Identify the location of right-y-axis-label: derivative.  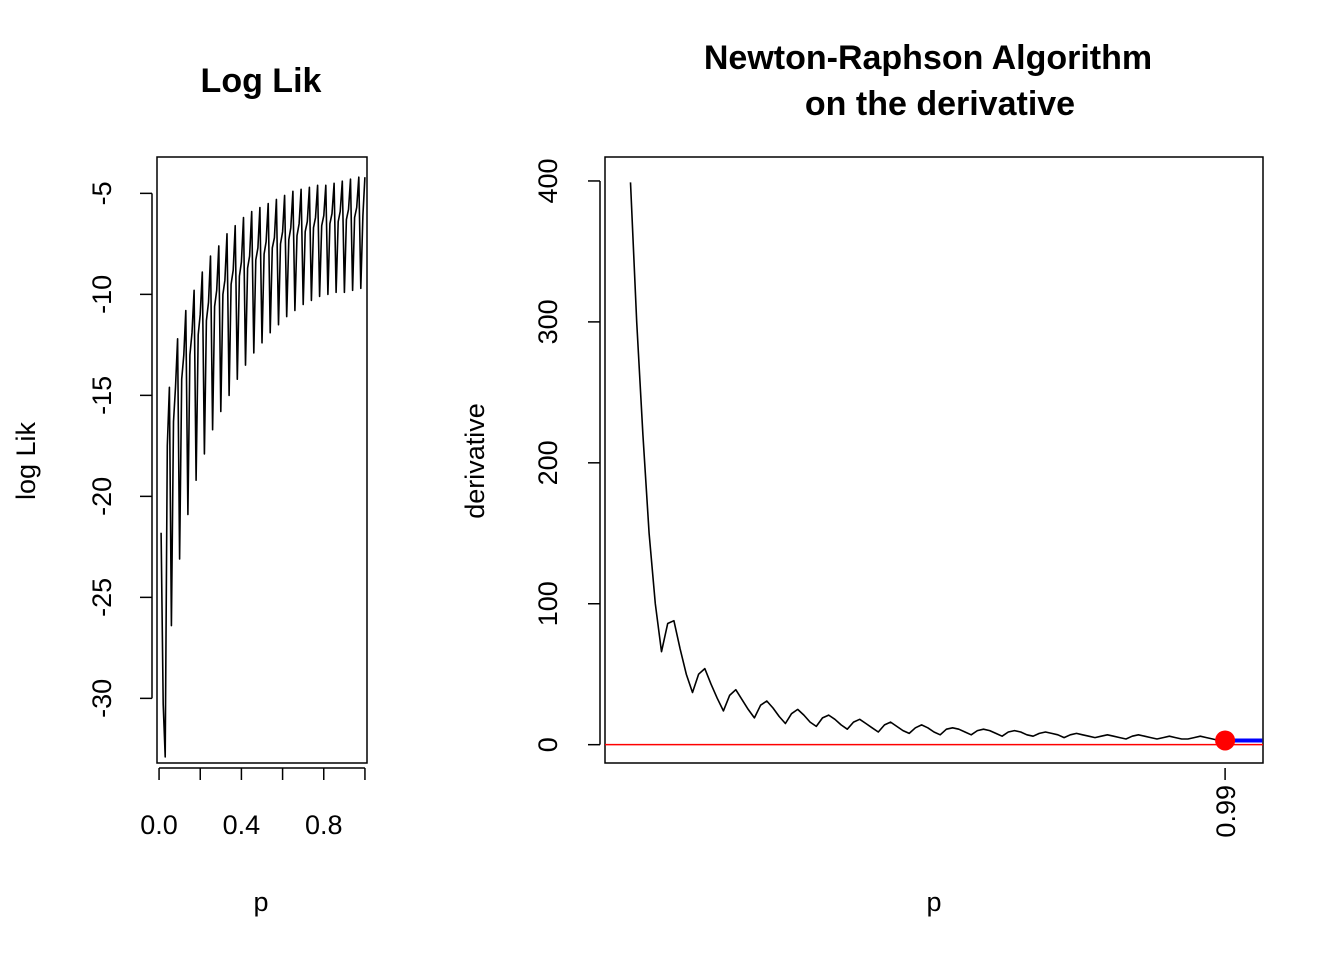
(475, 461).